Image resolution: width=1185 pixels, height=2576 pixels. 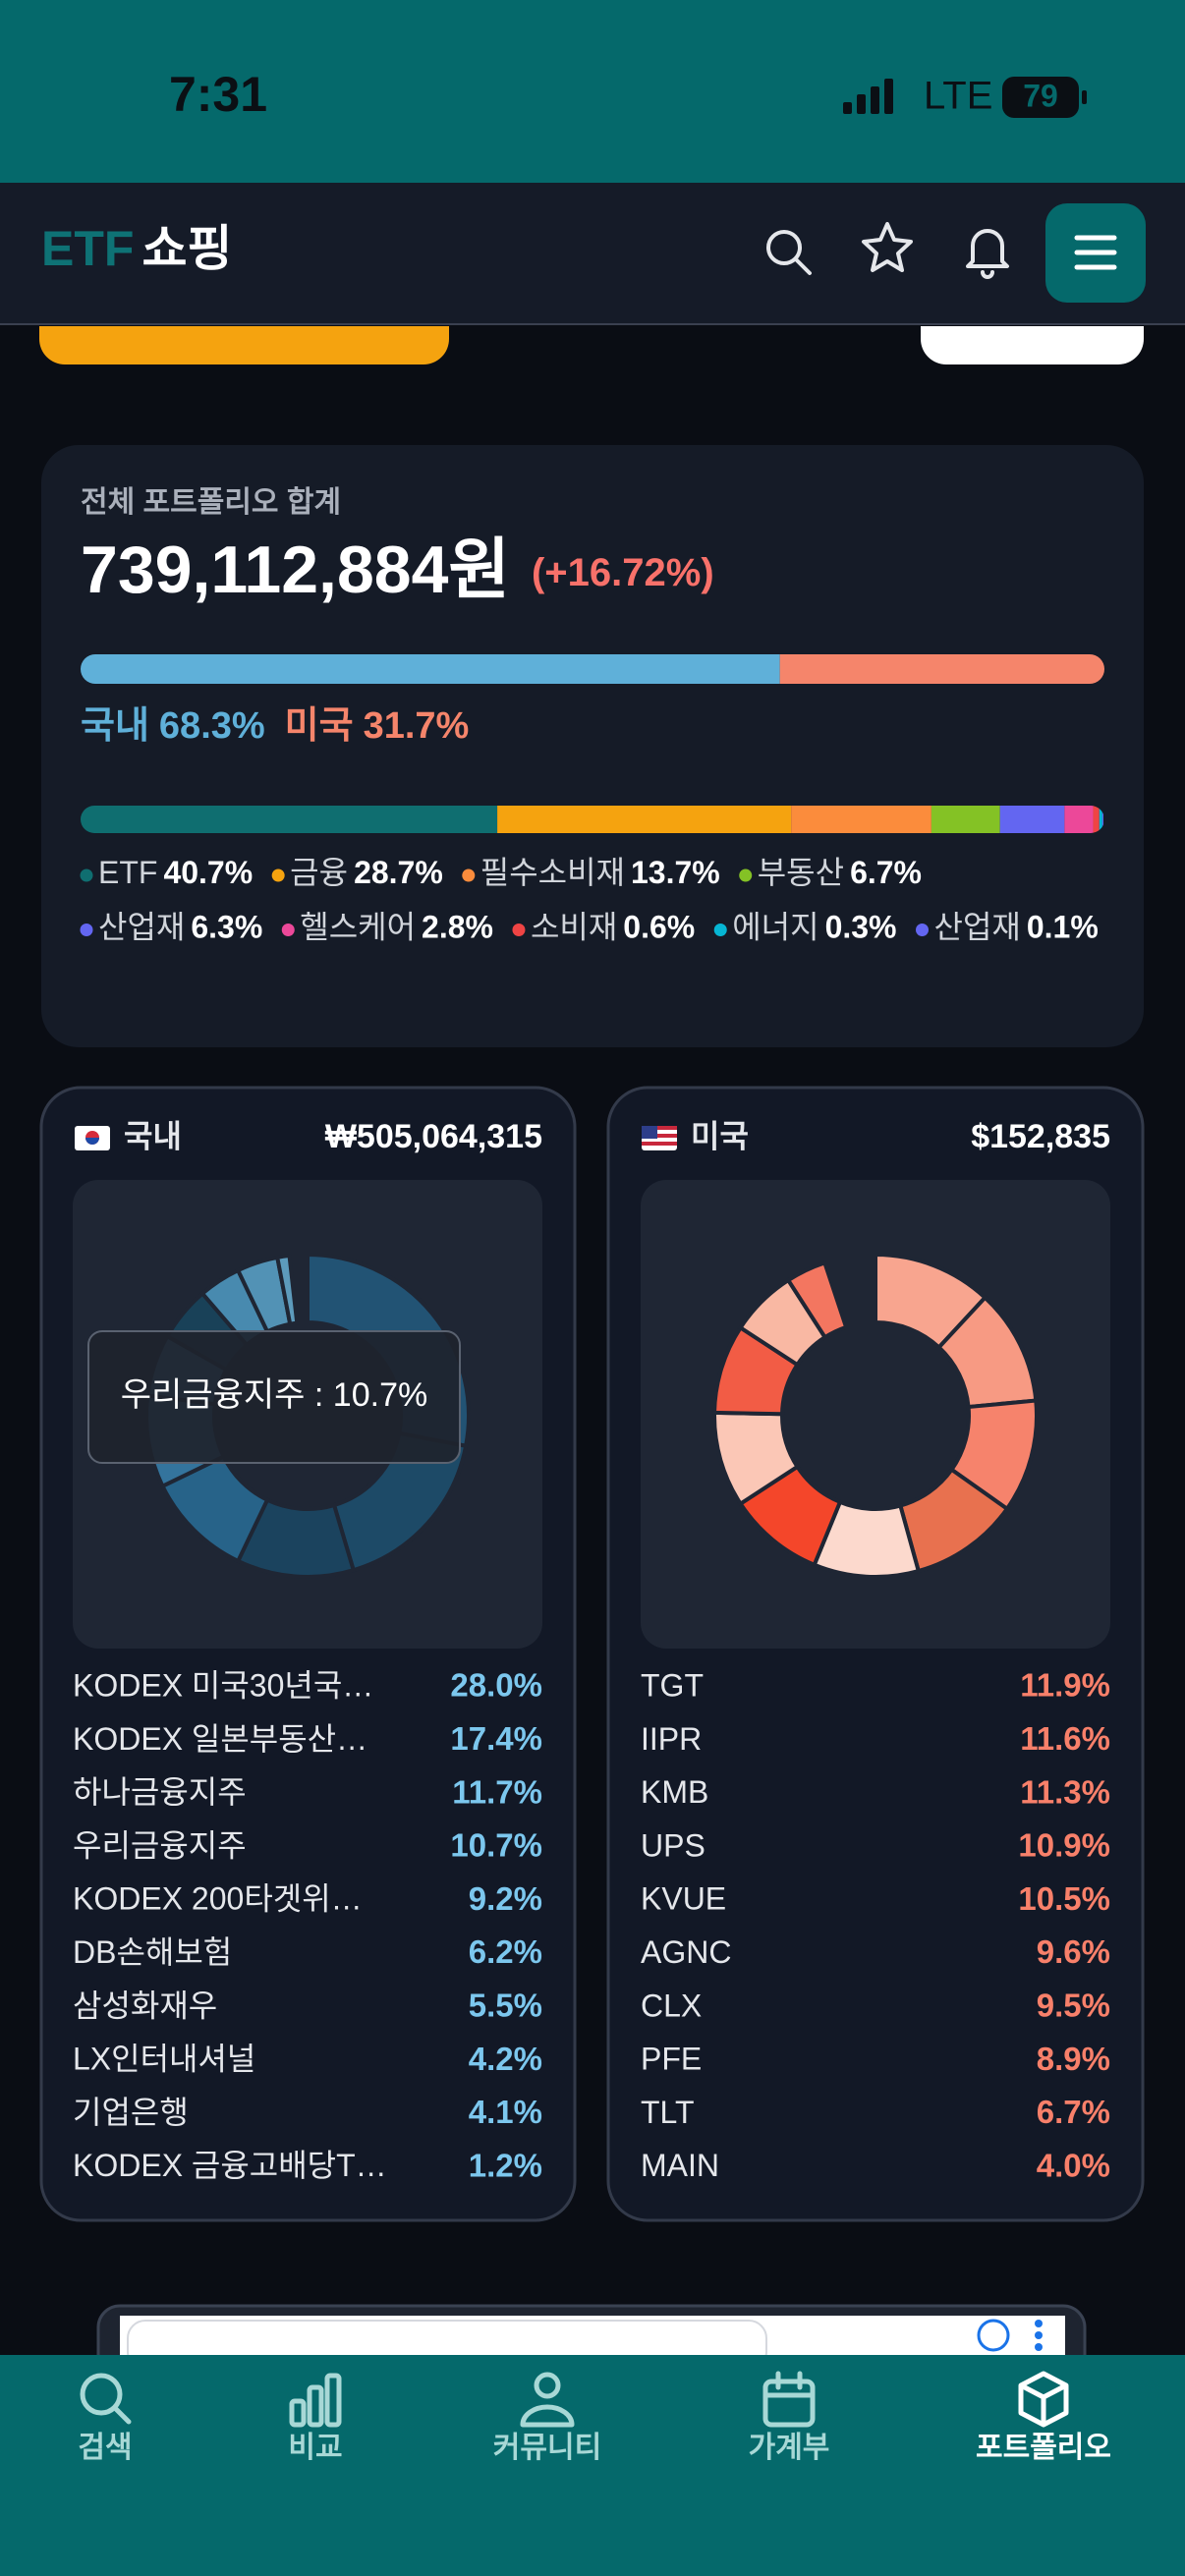 I want to click on legend-value: 6.7%, so click(x=886, y=872).